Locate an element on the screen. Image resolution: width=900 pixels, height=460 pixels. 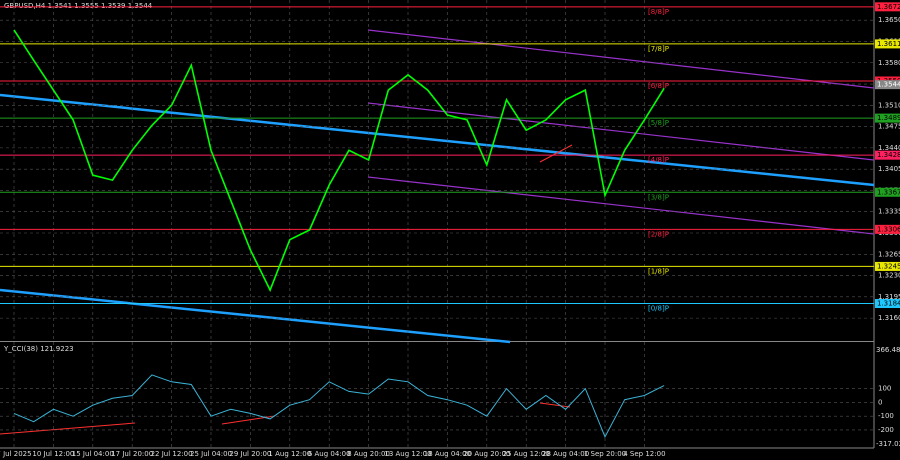
last-price-box is located at coordinates (887, 85).